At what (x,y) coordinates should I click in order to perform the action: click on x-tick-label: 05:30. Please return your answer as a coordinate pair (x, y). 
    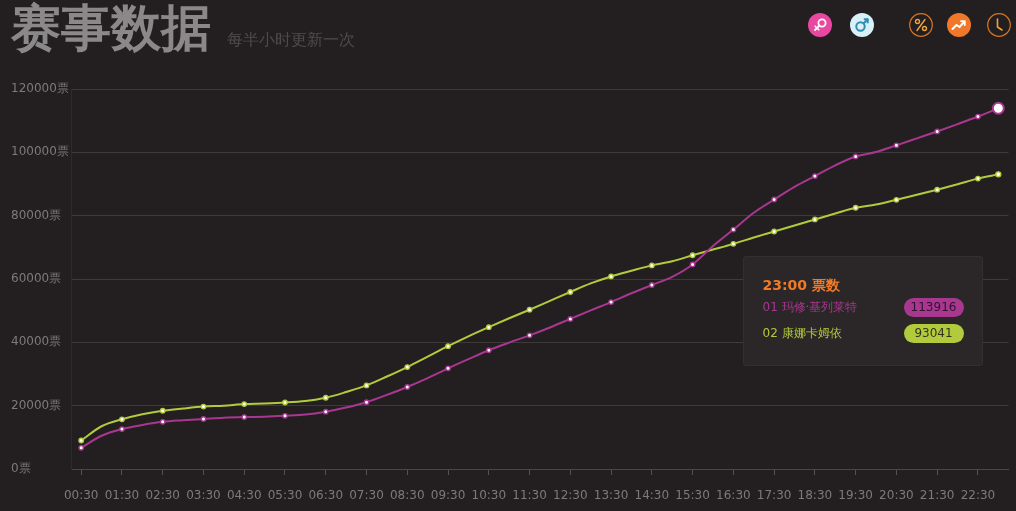
    Looking at the image, I should click on (285, 495).